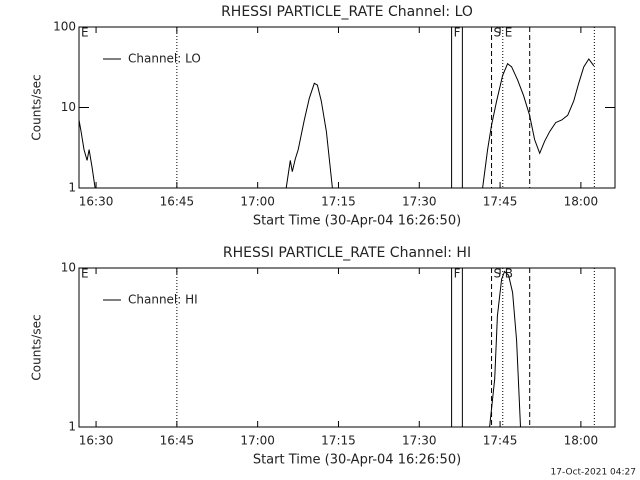  I want to click on event-label: B, so click(509, 274).